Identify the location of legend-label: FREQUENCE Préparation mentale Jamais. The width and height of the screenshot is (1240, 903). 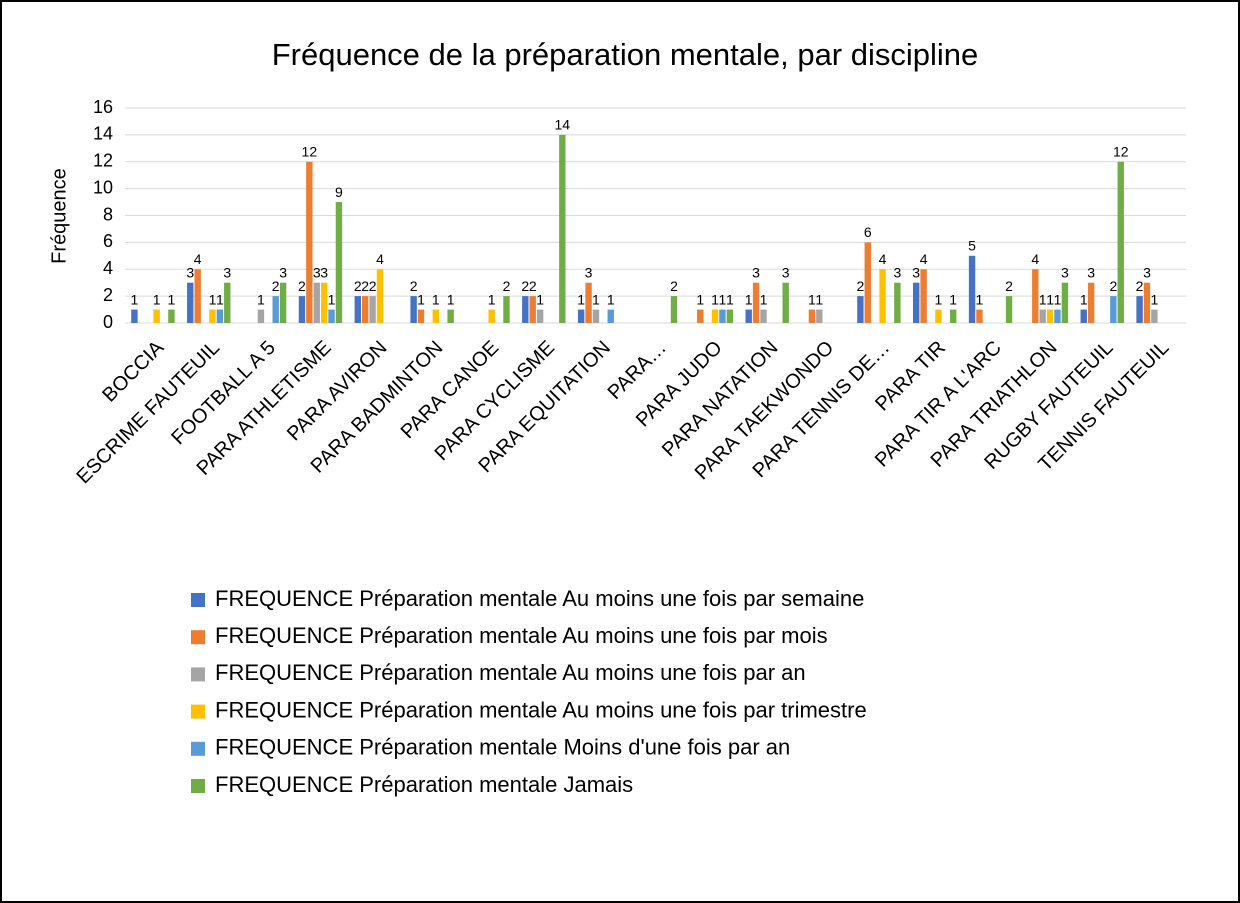
(424, 784).